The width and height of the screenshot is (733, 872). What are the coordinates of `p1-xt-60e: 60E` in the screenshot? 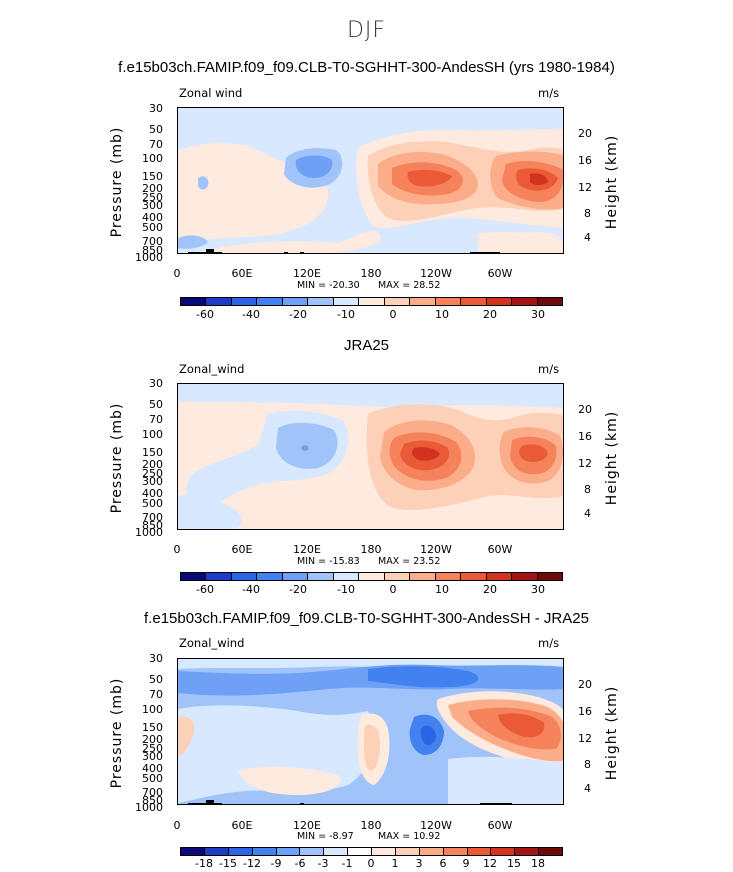 It's located at (242, 273).